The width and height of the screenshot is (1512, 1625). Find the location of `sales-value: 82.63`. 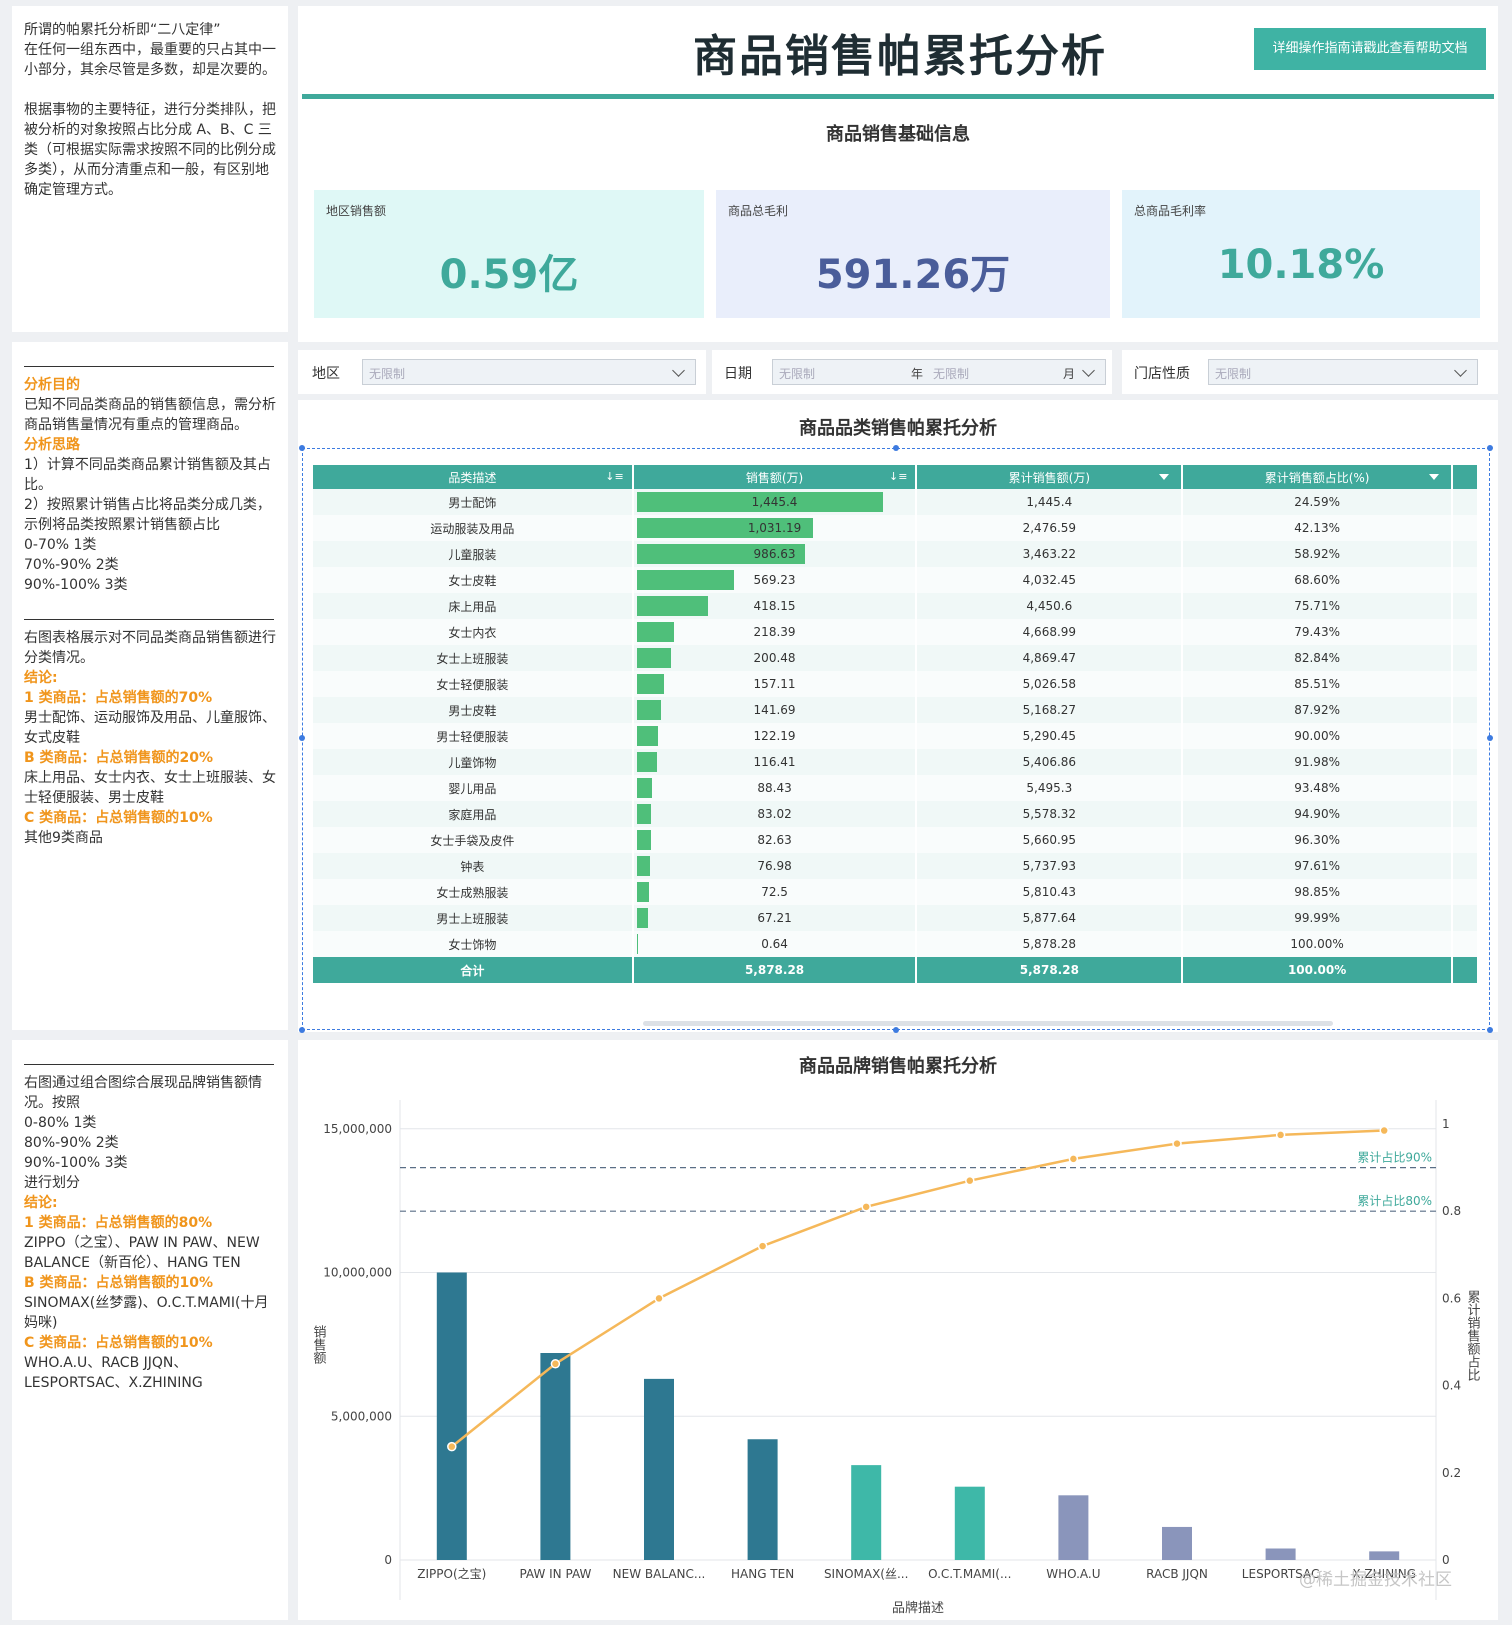

sales-value: 82.63 is located at coordinates (774, 840).